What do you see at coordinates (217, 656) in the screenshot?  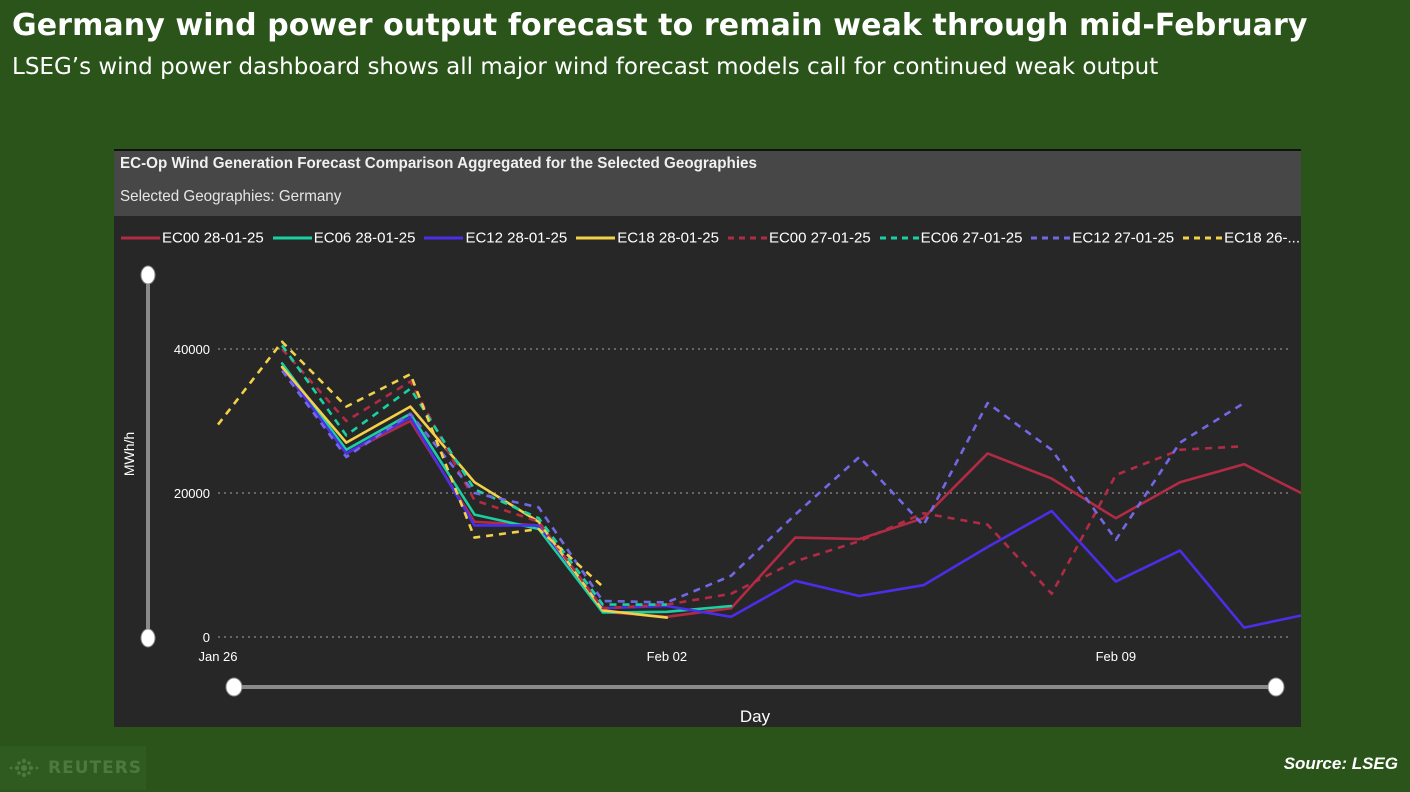 I see `x-tick-label: Jan 26` at bounding box center [217, 656].